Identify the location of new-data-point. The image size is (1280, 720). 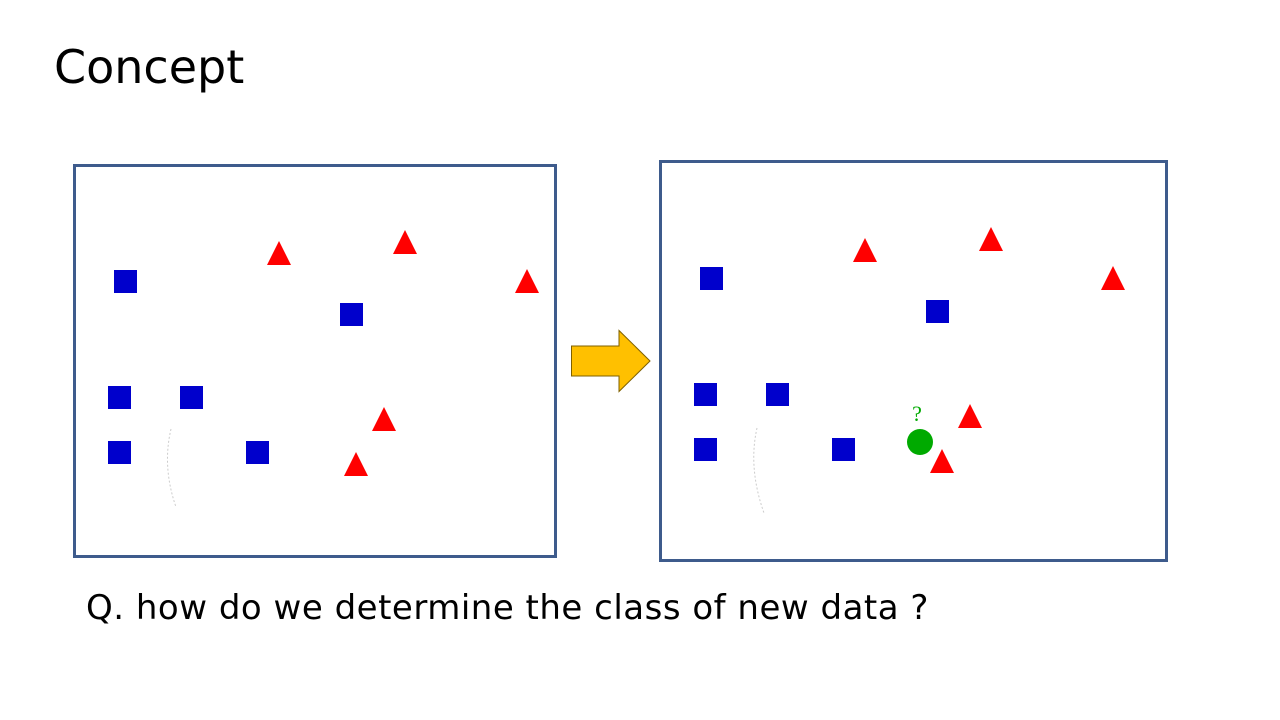
(920, 442).